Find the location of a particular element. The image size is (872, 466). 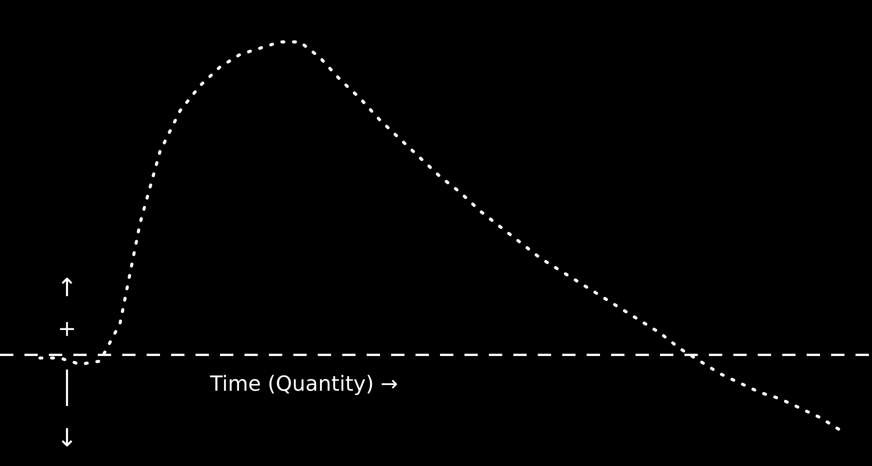

annotation: ↑ is located at coordinates (67, 287).